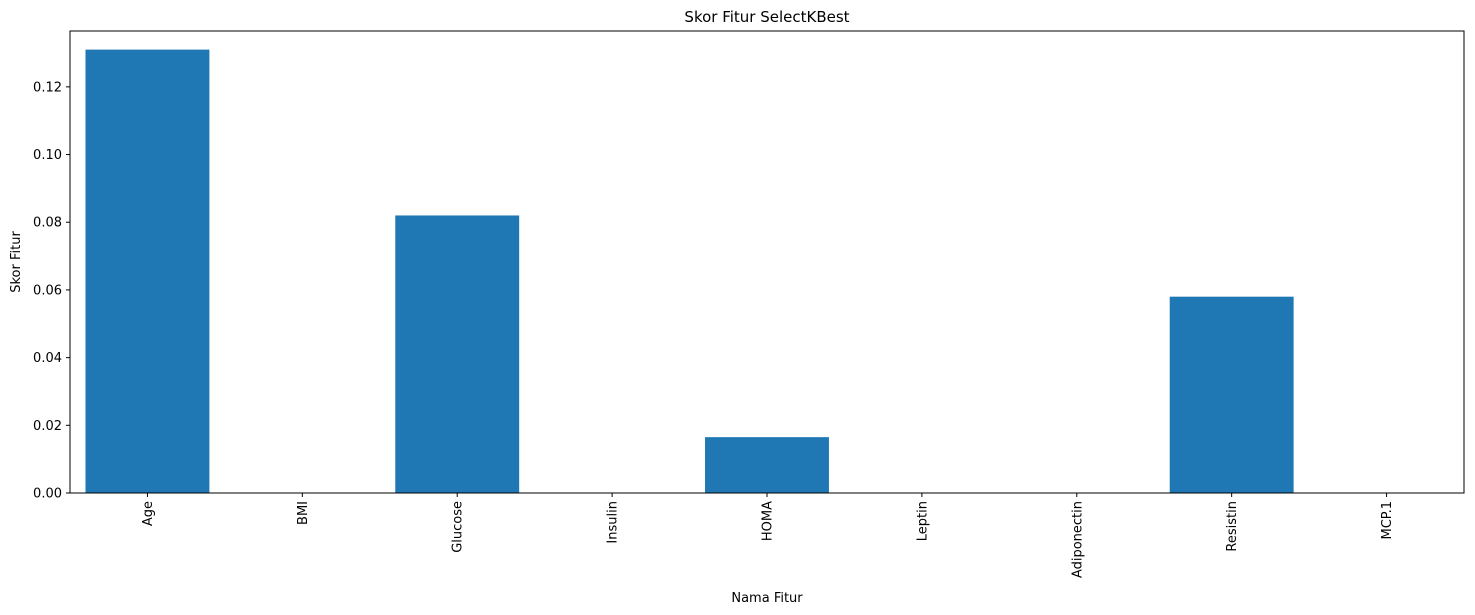 The height and width of the screenshot is (615, 1475). I want to click on bar-homa, so click(767, 465).